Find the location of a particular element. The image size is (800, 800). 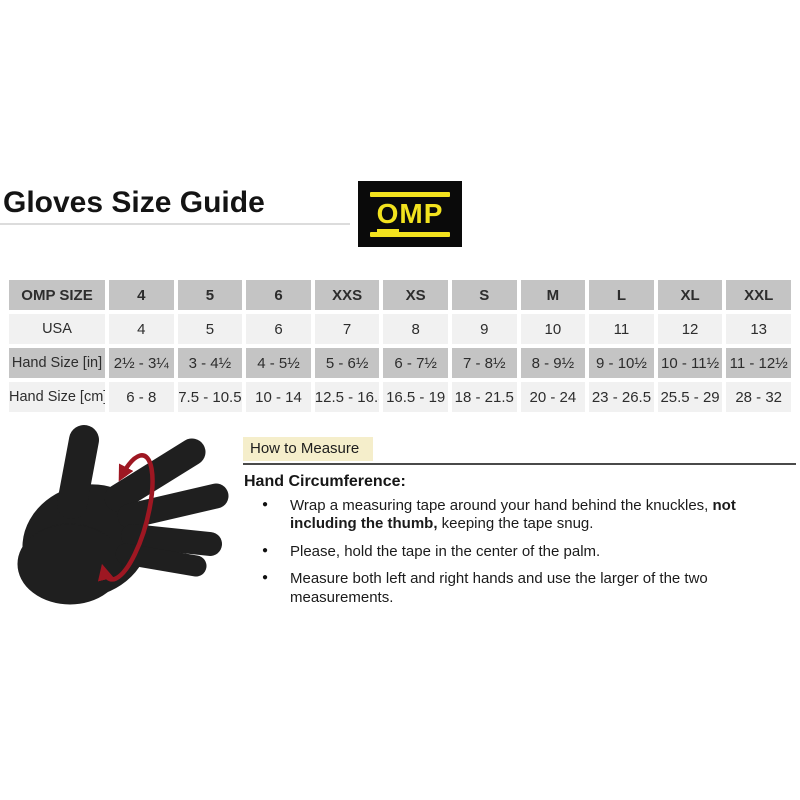

table-cell: L is located at coordinates (621, 295).